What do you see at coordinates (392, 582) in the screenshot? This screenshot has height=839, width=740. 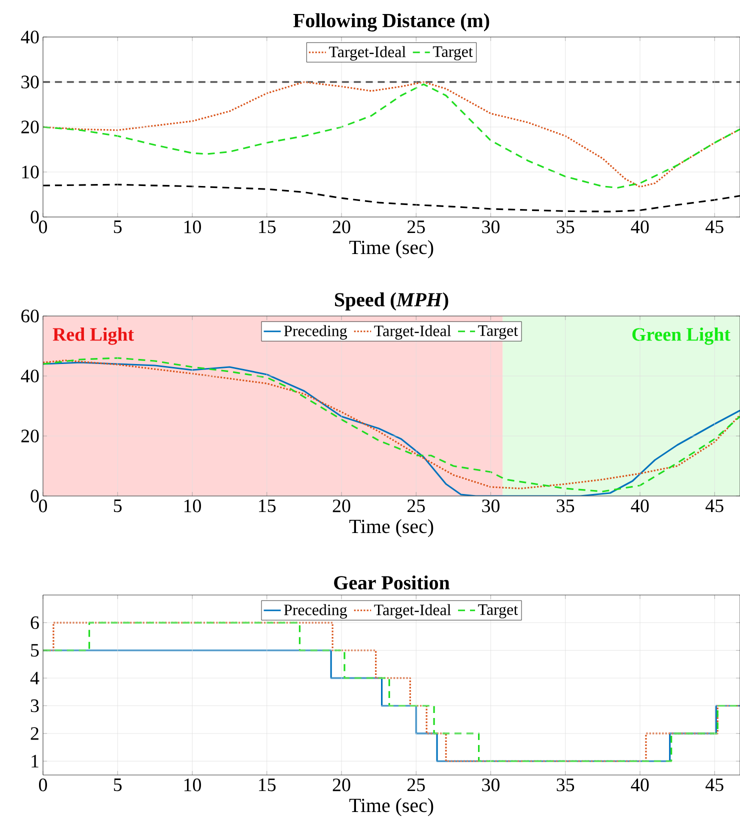 I see `chart-title: Gear Position` at bounding box center [392, 582].